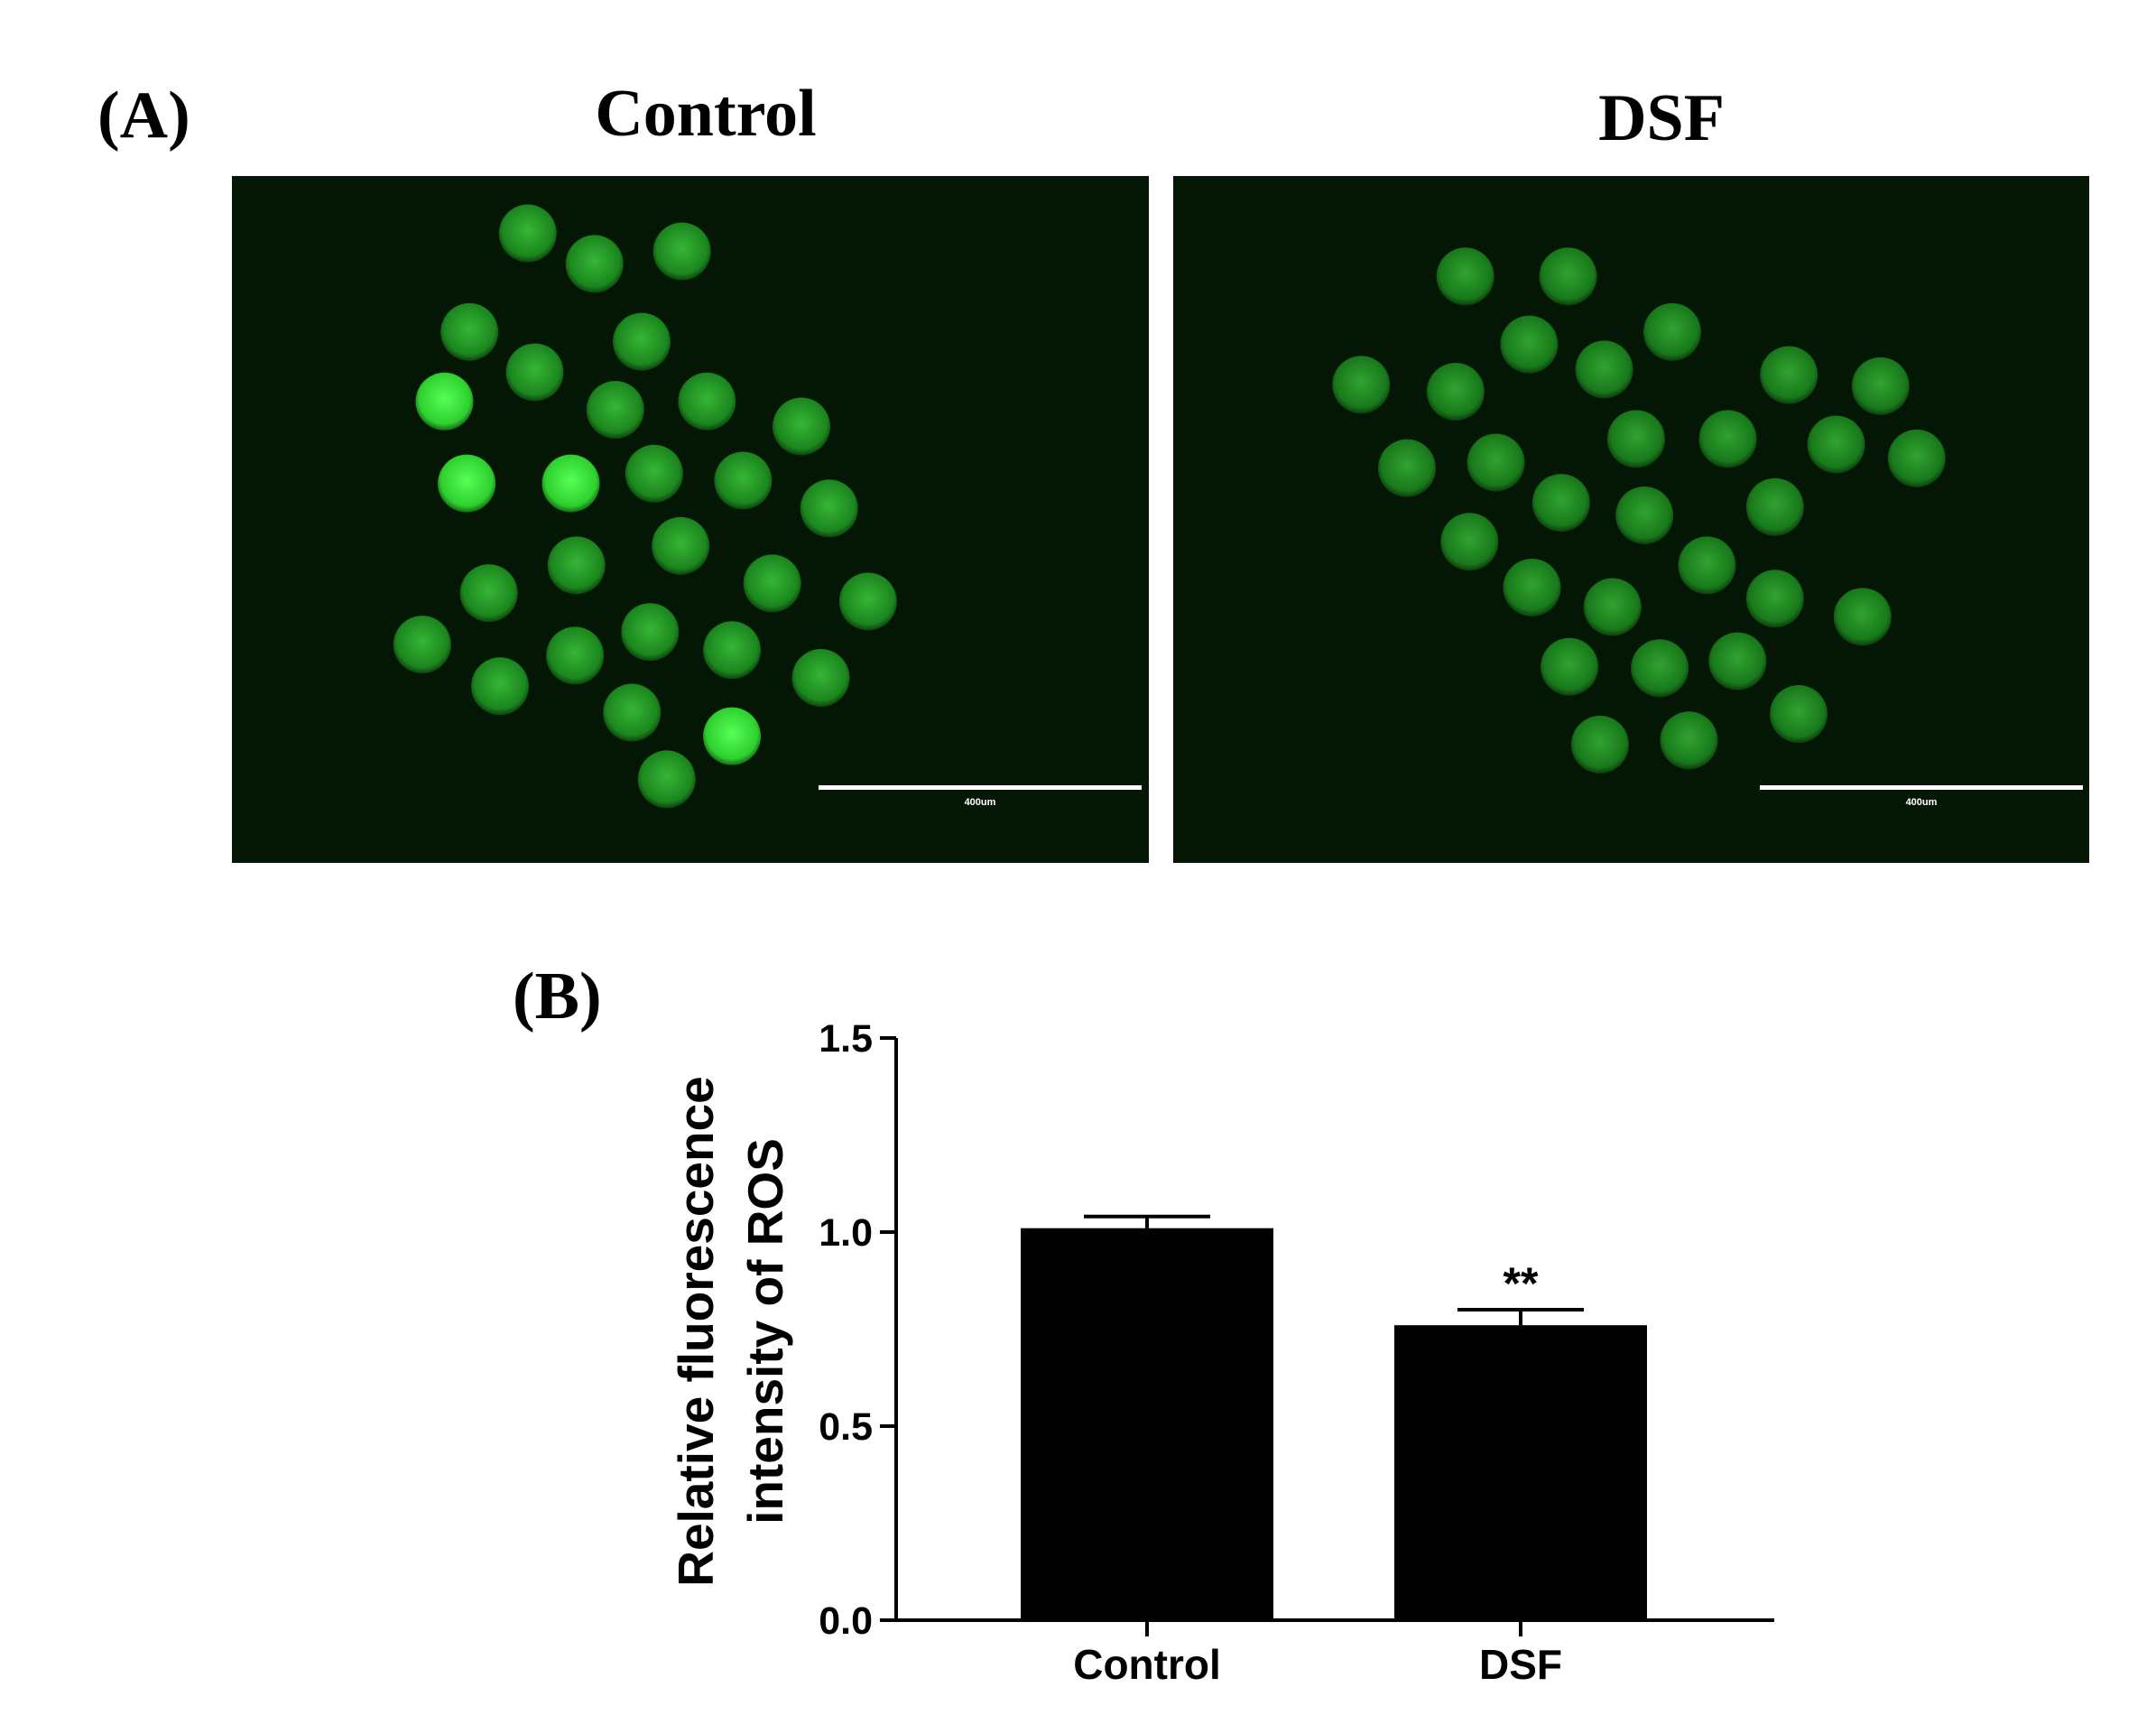  Describe the element at coordinates (1147, 1664) in the screenshot. I see `x-tick-label: Control` at that location.